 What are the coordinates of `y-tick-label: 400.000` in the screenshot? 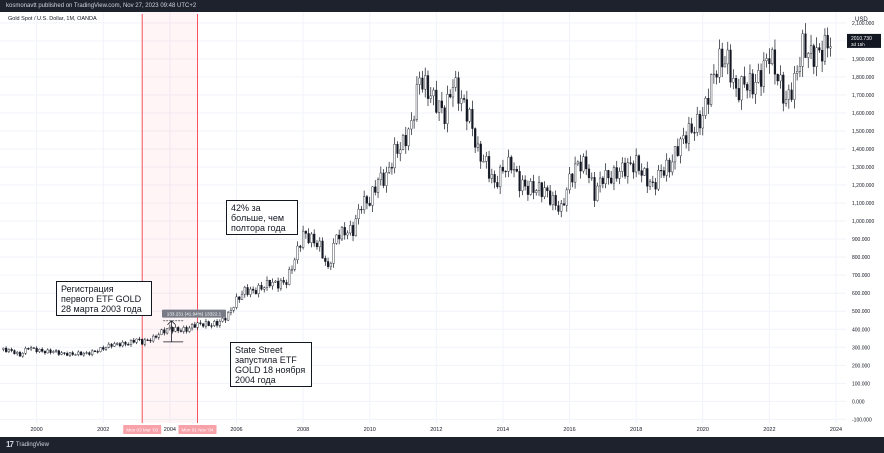 It's located at (861, 330).